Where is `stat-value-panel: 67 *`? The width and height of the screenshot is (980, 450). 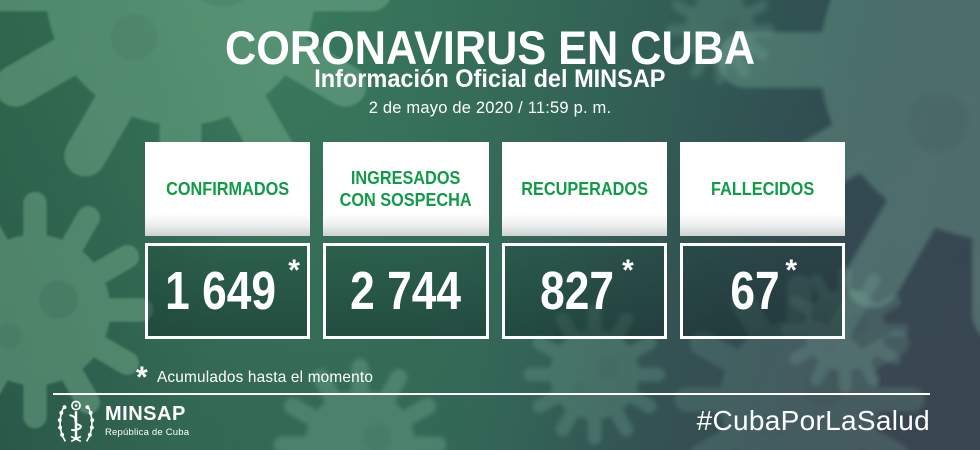 stat-value-panel: 67 * is located at coordinates (762, 291).